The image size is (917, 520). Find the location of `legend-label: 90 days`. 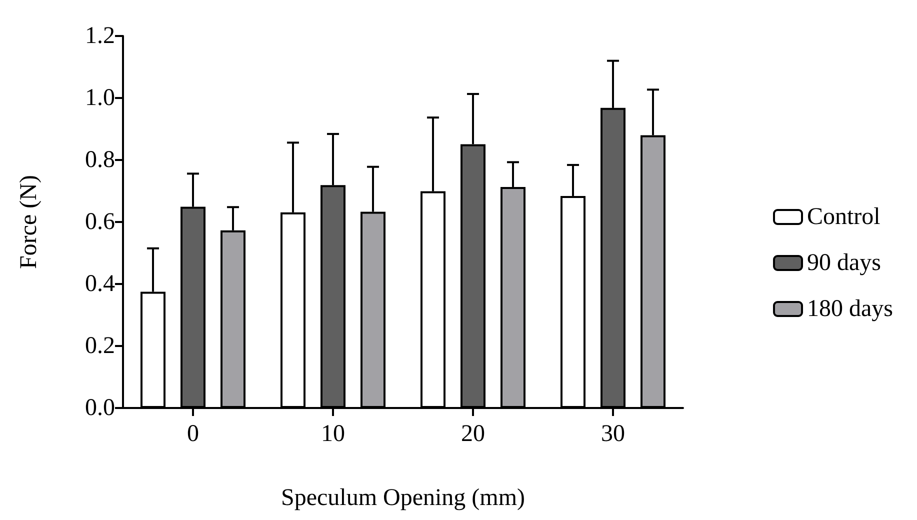

legend-label: 90 days is located at coordinates (844, 263).